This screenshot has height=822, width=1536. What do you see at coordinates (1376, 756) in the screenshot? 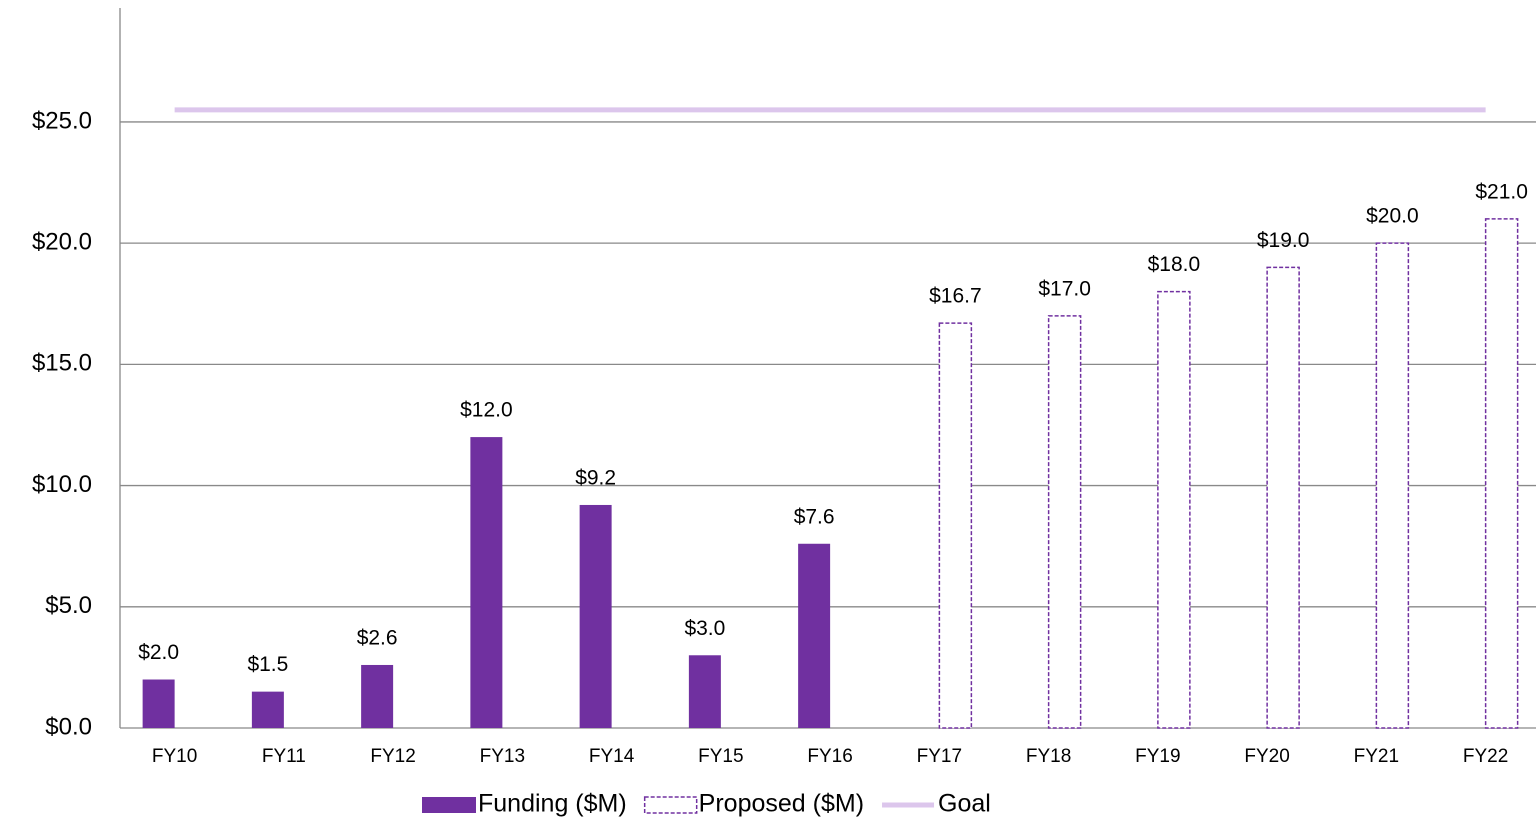
I see `x-tick-label: FY21` at bounding box center [1376, 756].